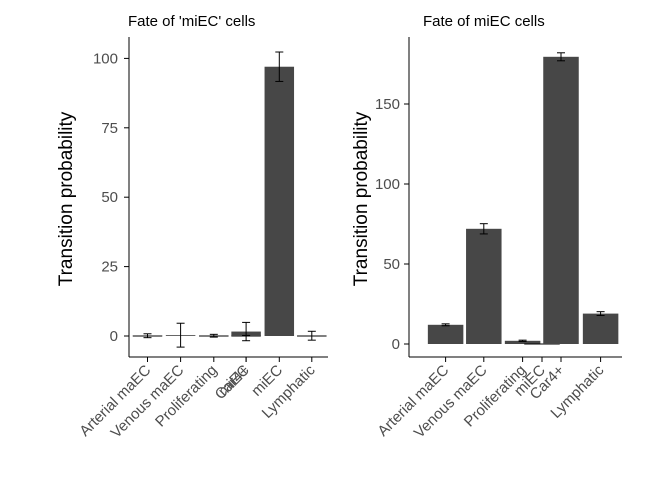 Image resolution: width=672 pixels, height=480 pixels. What do you see at coordinates (396, 344) in the screenshot?
I see `right-y-tick-label: 0` at bounding box center [396, 344].